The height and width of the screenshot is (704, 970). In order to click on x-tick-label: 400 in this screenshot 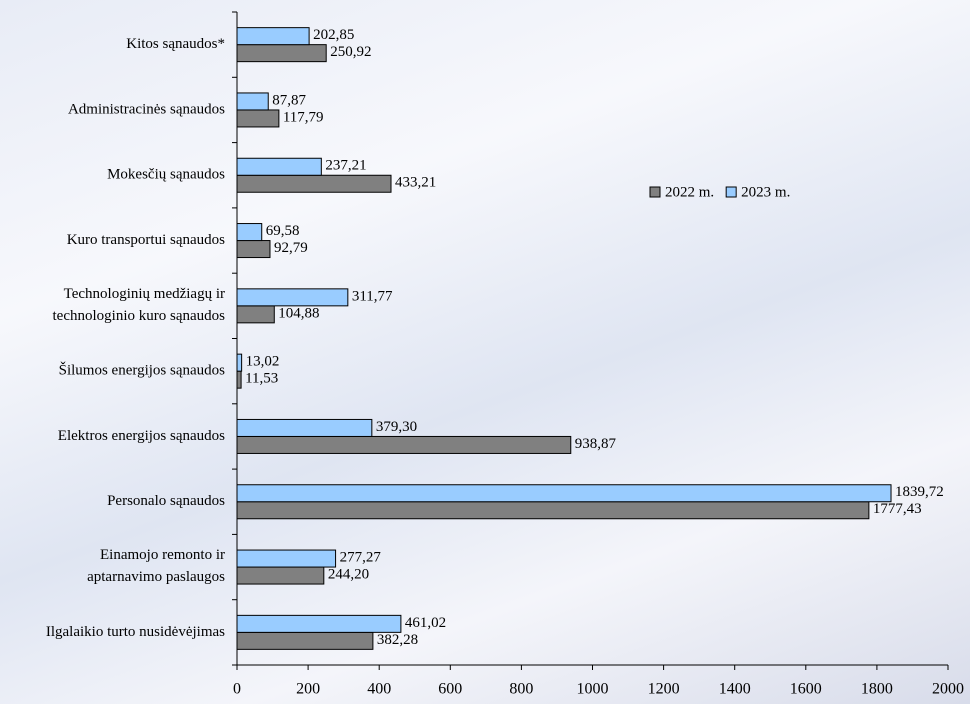, I will do `click(379, 689)`.